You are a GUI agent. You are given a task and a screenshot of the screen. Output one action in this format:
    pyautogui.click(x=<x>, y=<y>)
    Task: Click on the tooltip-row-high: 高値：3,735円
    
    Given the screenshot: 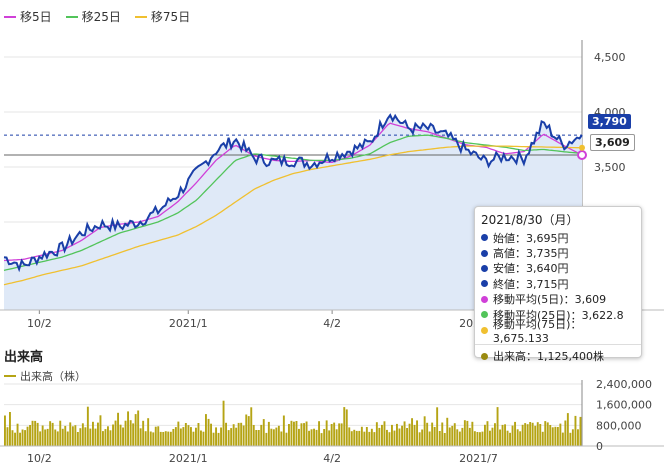 What is the action you would take?
    pyautogui.click(x=558, y=252)
    